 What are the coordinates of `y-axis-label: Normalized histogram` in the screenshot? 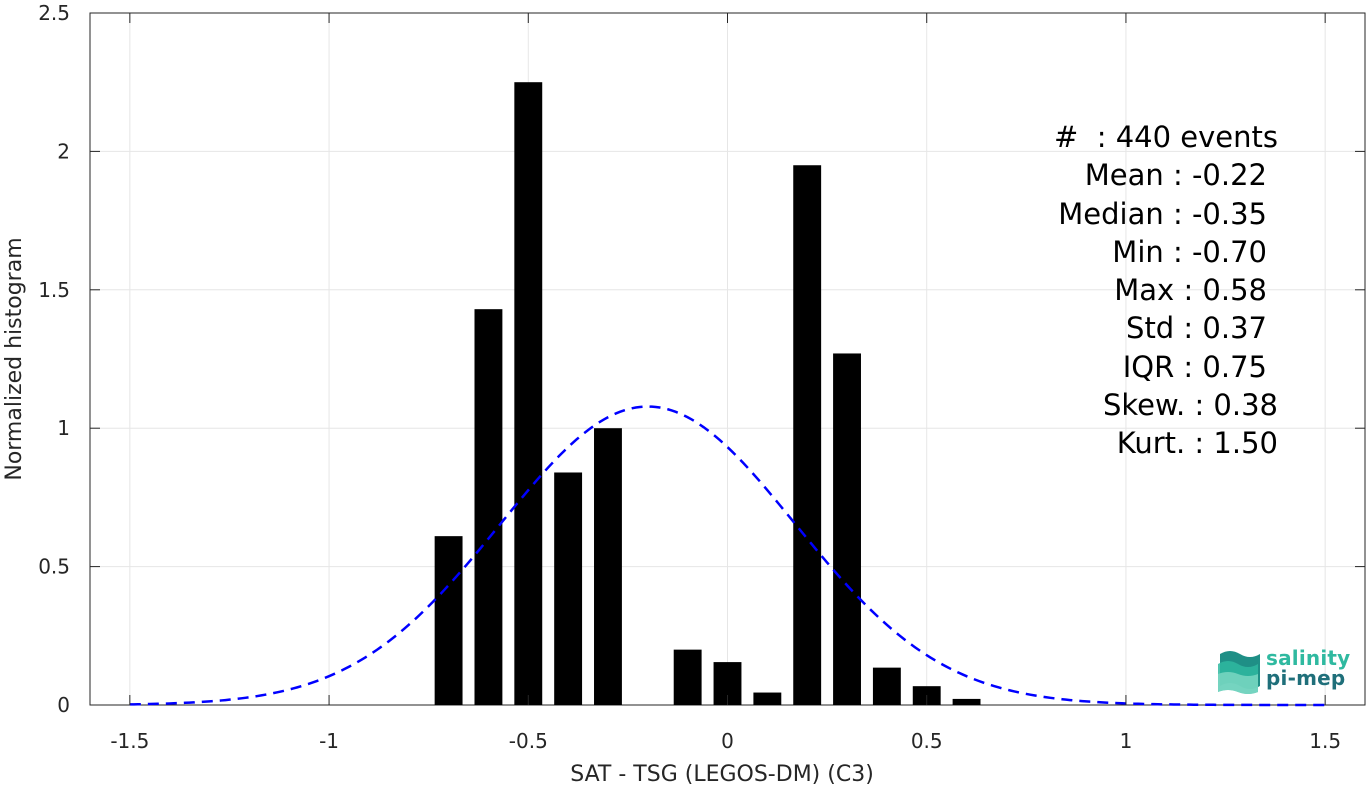 It's located at (14, 358).